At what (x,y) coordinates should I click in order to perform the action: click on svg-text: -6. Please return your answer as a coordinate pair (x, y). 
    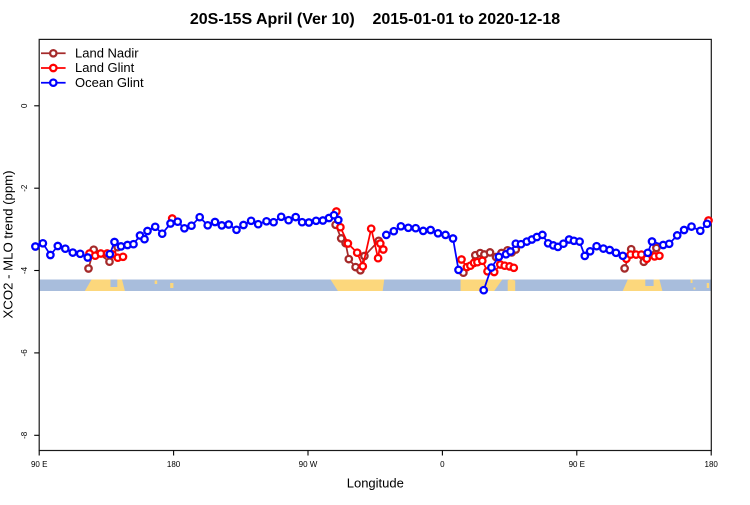
    Looking at the image, I should click on (24, 353).